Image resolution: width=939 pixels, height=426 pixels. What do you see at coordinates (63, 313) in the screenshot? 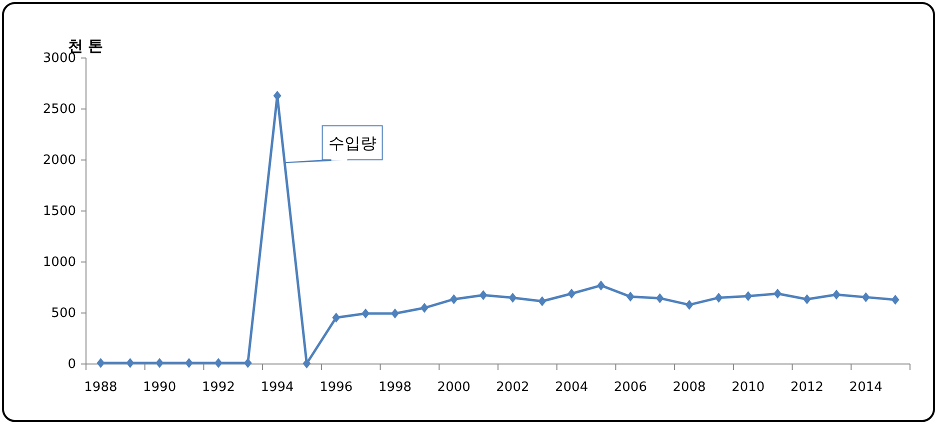
I see `y-tick-label: 500` at bounding box center [63, 313].